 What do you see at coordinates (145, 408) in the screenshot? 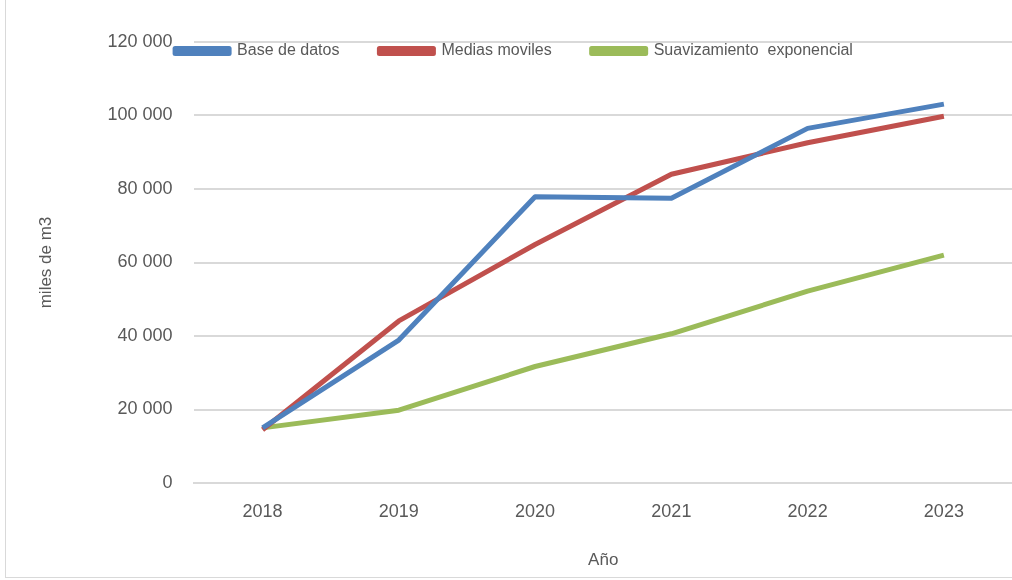
I see `y-tick-label: 20 000` at bounding box center [145, 408].